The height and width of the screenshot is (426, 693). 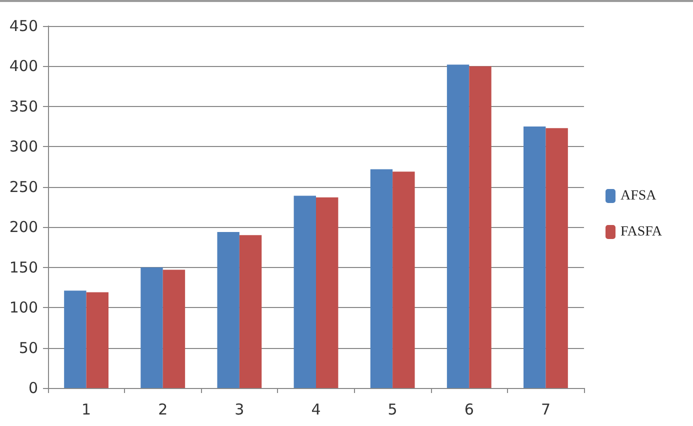 What do you see at coordinates (23, 267) in the screenshot?
I see `y-tick-label: 150` at bounding box center [23, 267].